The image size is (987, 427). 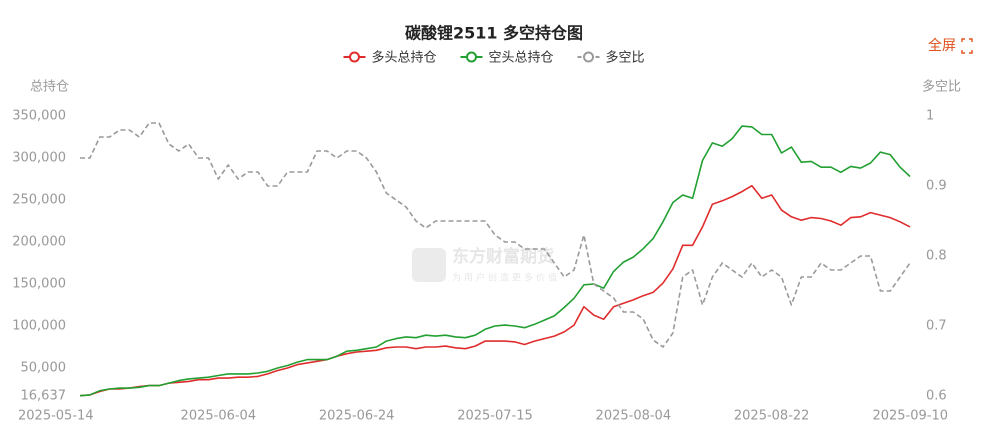 I want to click on legend-item: 多空比, so click(x=611, y=58).